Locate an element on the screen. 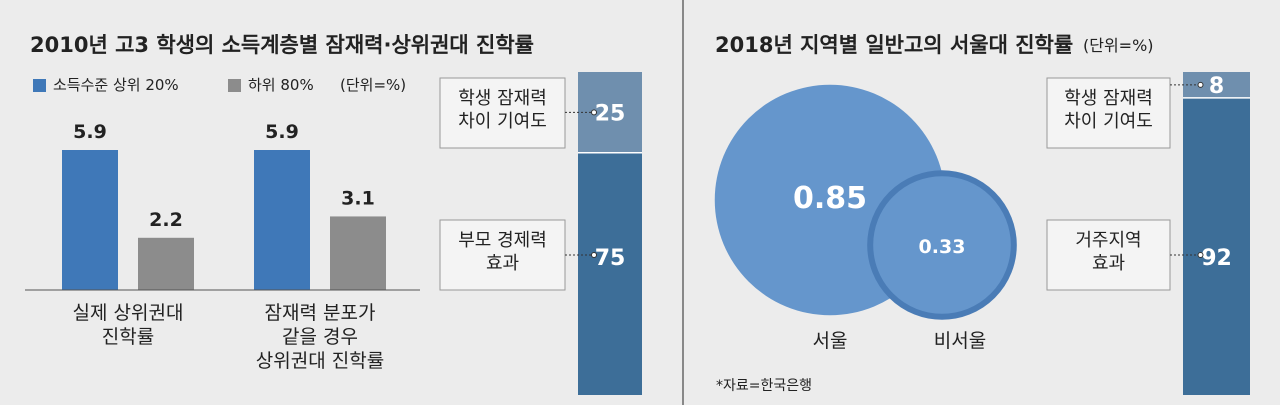 This screenshot has height=405, width=1280. segment-name: 거주지역 효과 is located at coordinates (1108, 252).